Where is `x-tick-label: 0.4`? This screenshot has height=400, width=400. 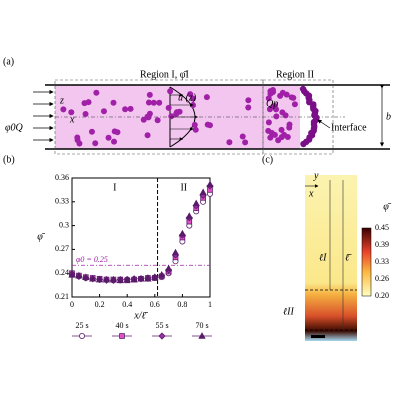 x-tick-label: 0.4 is located at coordinates (127, 304).